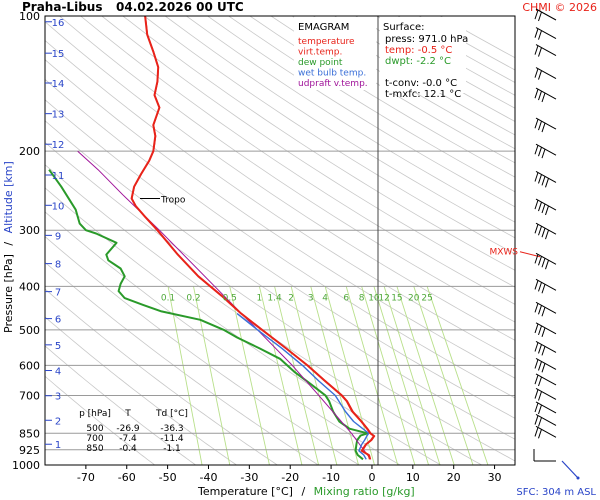  I want to click on mixing-ratio-tick-label: 1.4, so click(274, 298).